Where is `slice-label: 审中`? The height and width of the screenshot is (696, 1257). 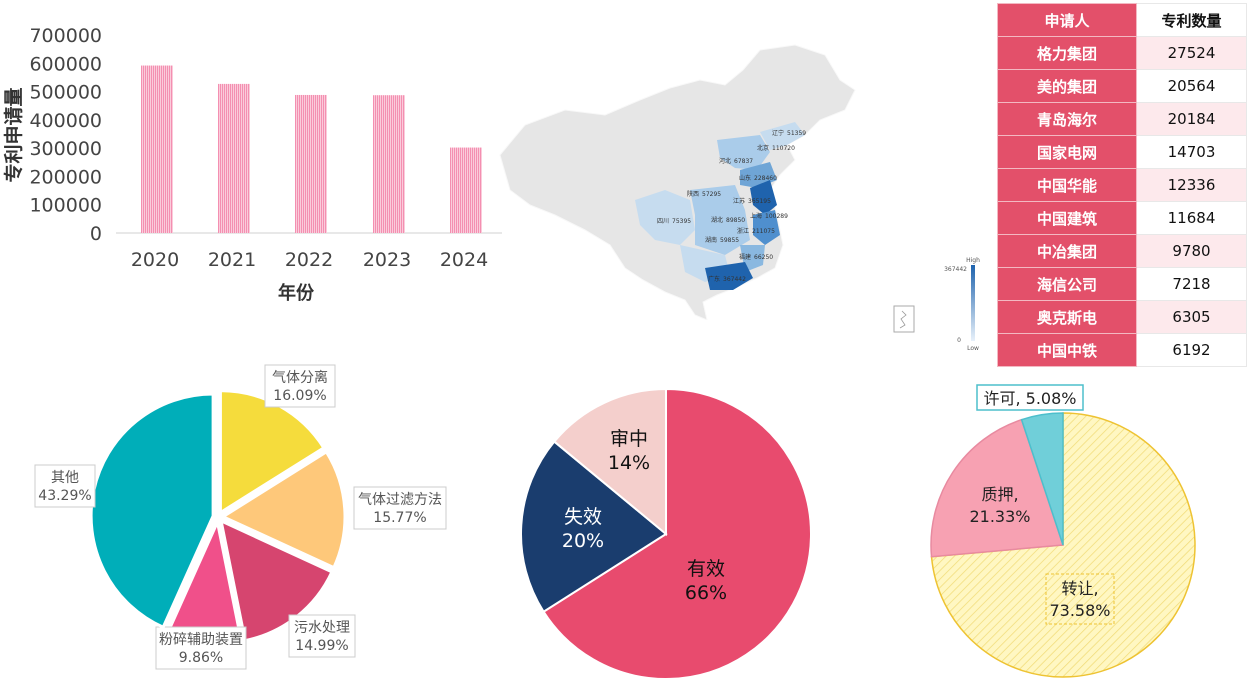
slice-label: 审中 is located at coordinates (629, 439).